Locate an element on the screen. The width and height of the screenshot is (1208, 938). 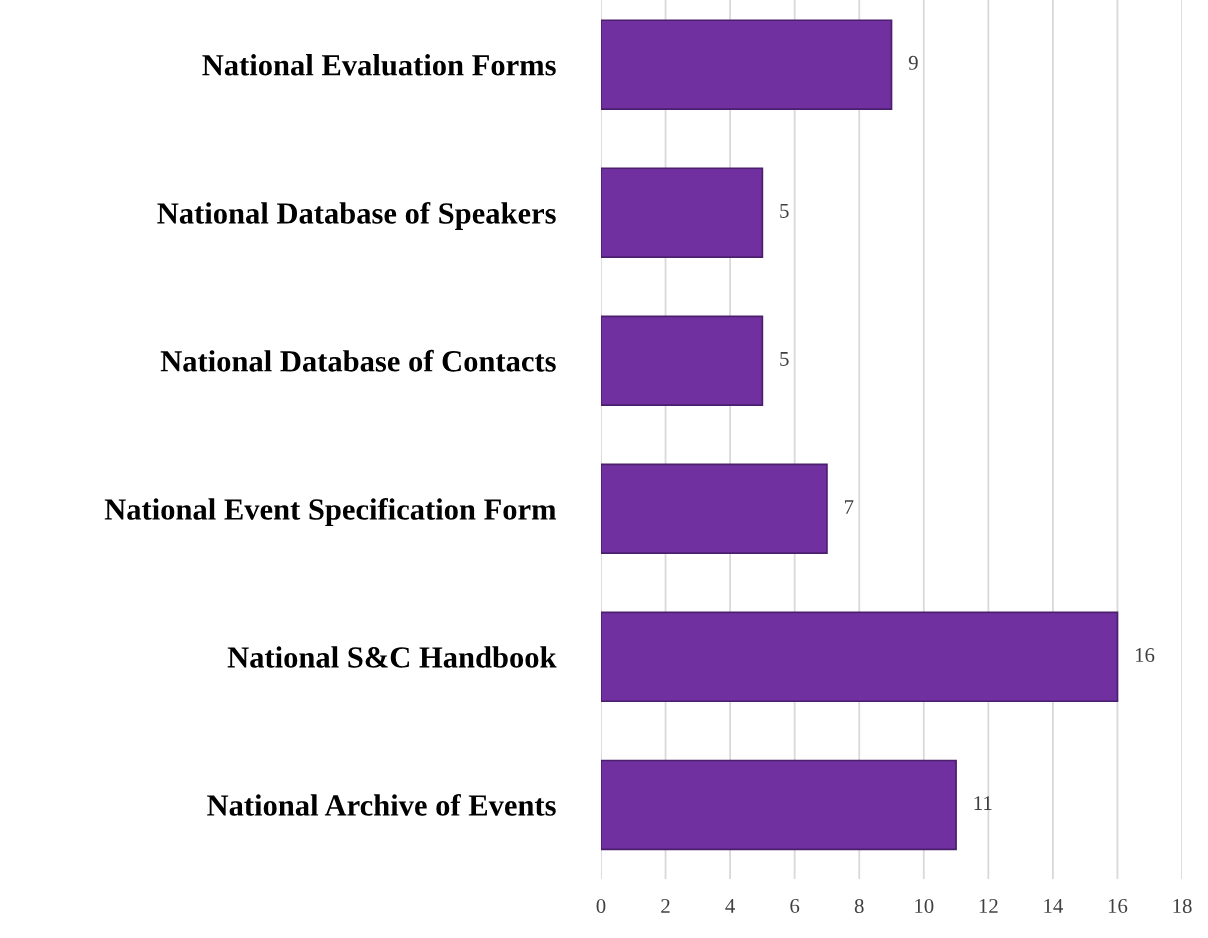
y-tick-label: National Evaluation Forms is located at coordinates (379, 65).